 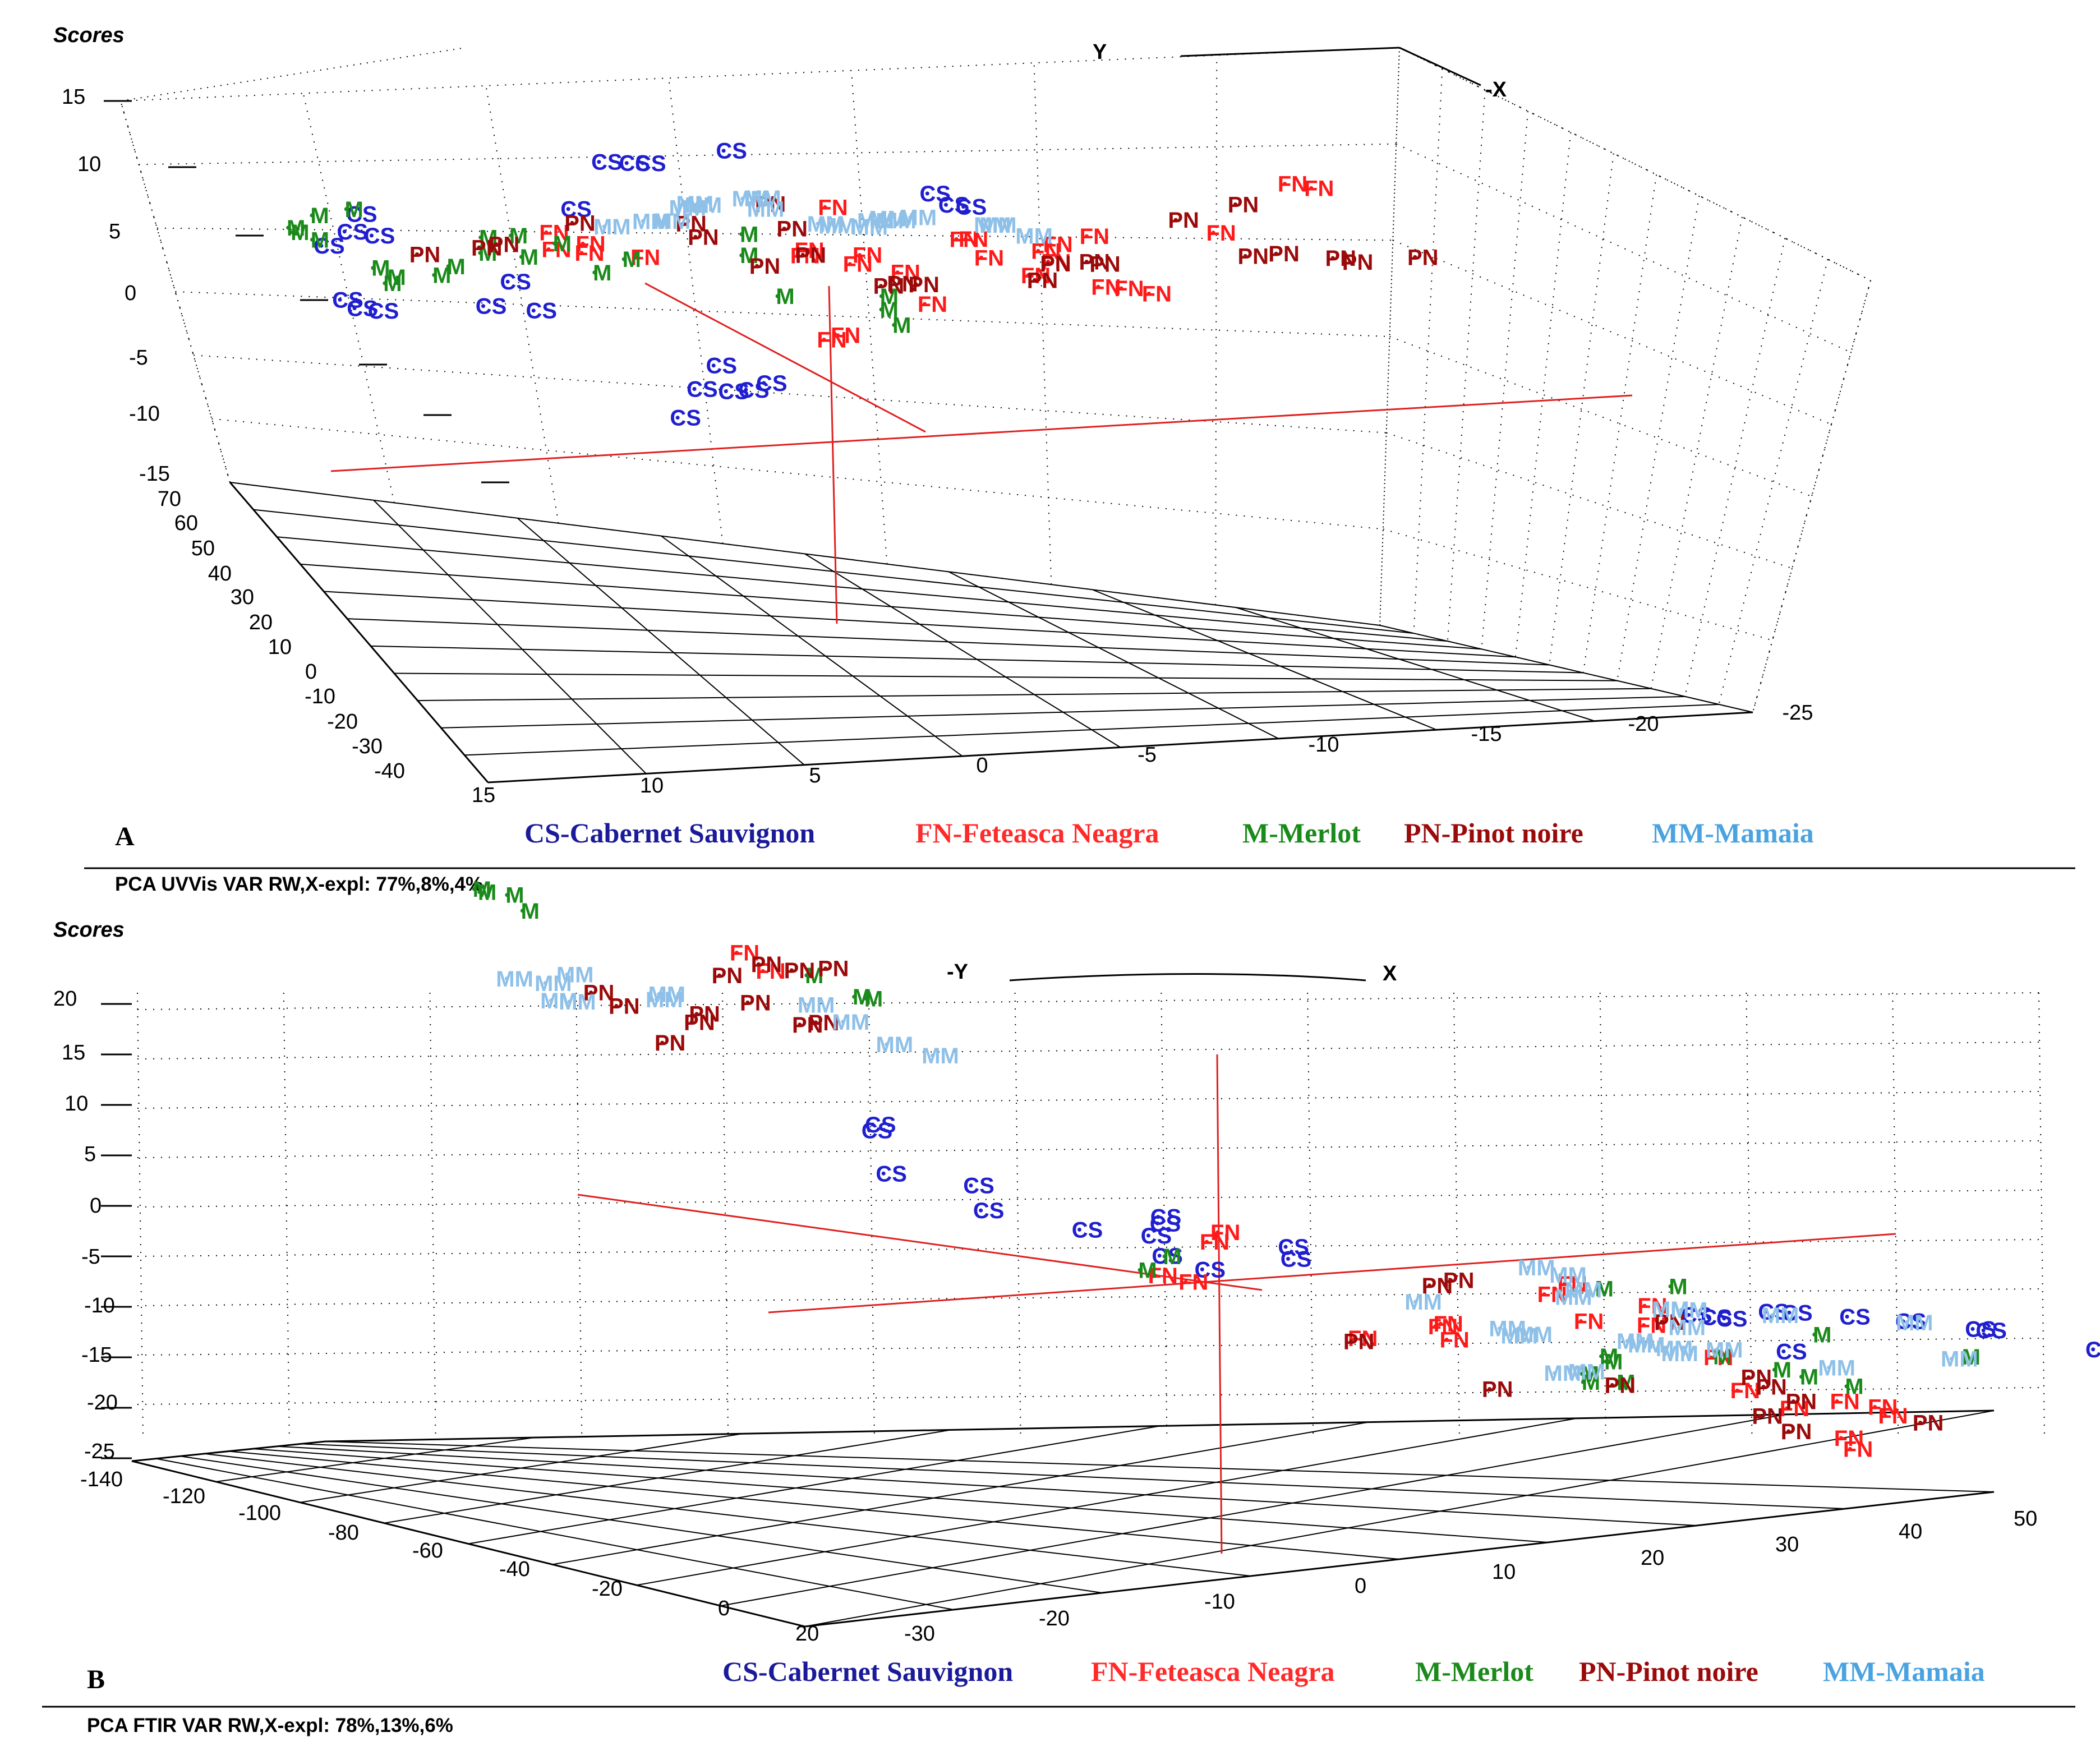 What do you see at coordinates (242, 598) in the screenshot?
I see `floor-tick-label: 30` at bounding box center [242, 598].